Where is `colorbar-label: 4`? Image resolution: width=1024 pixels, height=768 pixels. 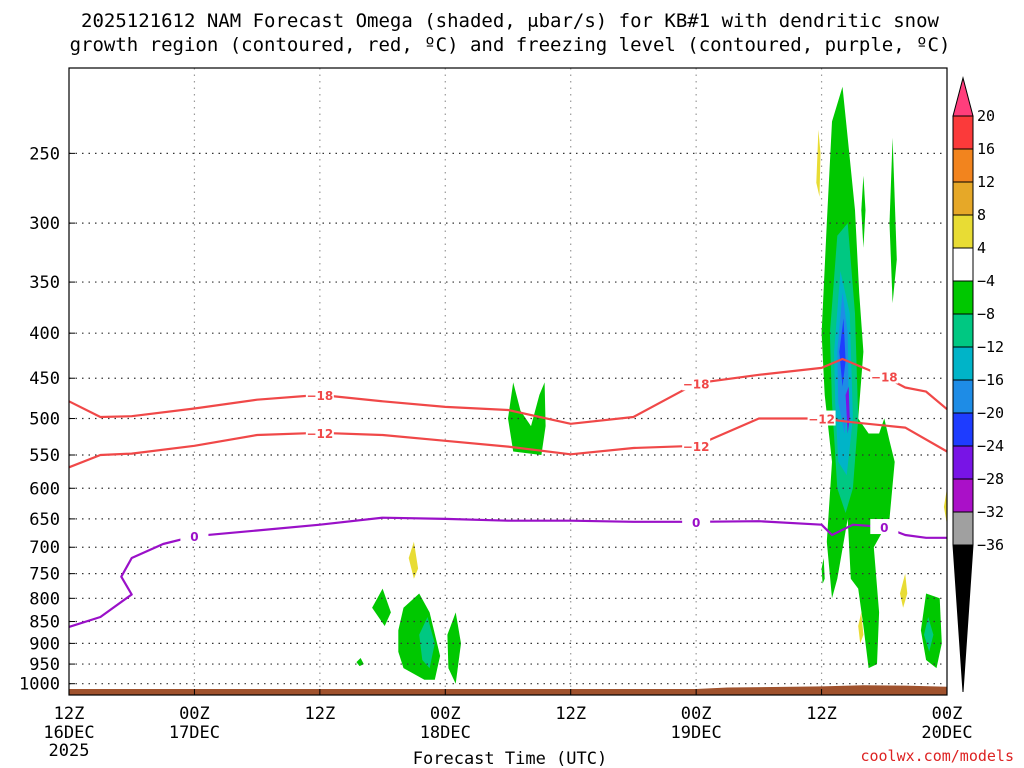 colorbar-label: 4 is located at coordinates (981, 248).